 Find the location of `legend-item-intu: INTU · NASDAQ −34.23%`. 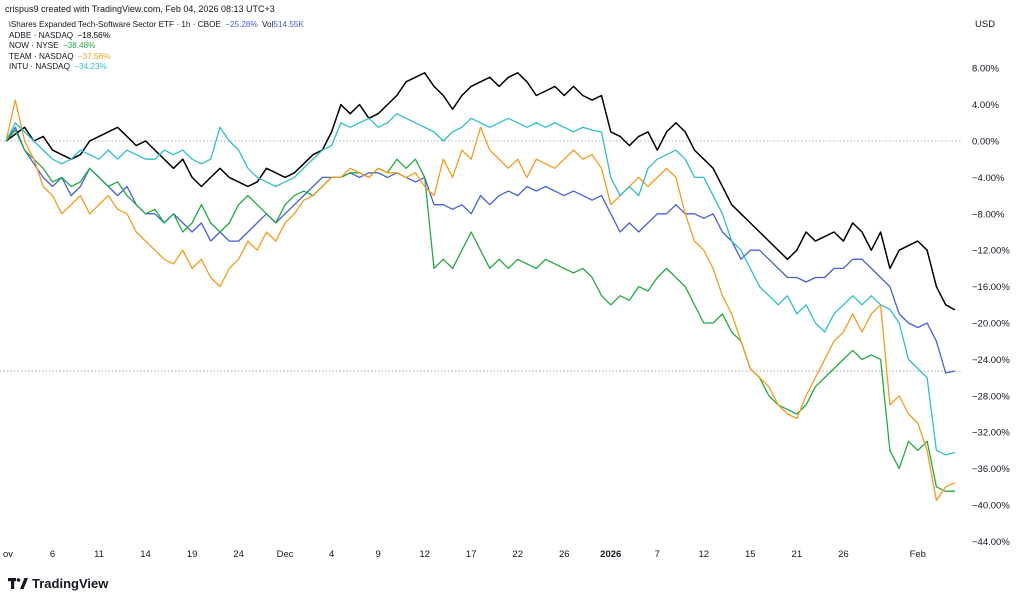

legend-item-intu: INTU · NASDAQ −34.23% is located at coordinates (156, 67).